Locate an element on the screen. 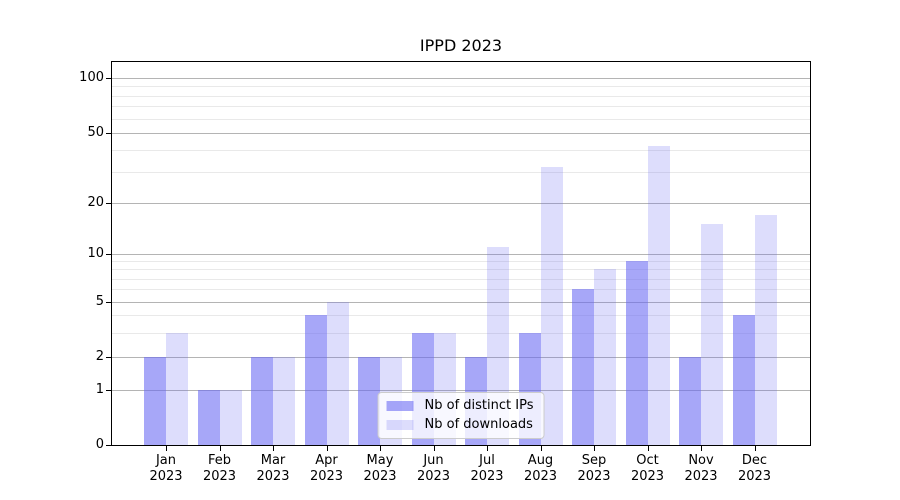 This screenshot has width=900, height=500. legend-swatch-distinct-ips is located at coordinates (400, 406).